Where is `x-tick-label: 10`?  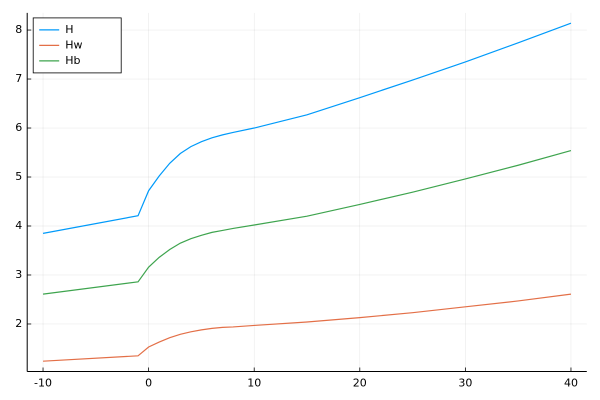 x-tick-label: 10 is located at coordinates (254, 383).